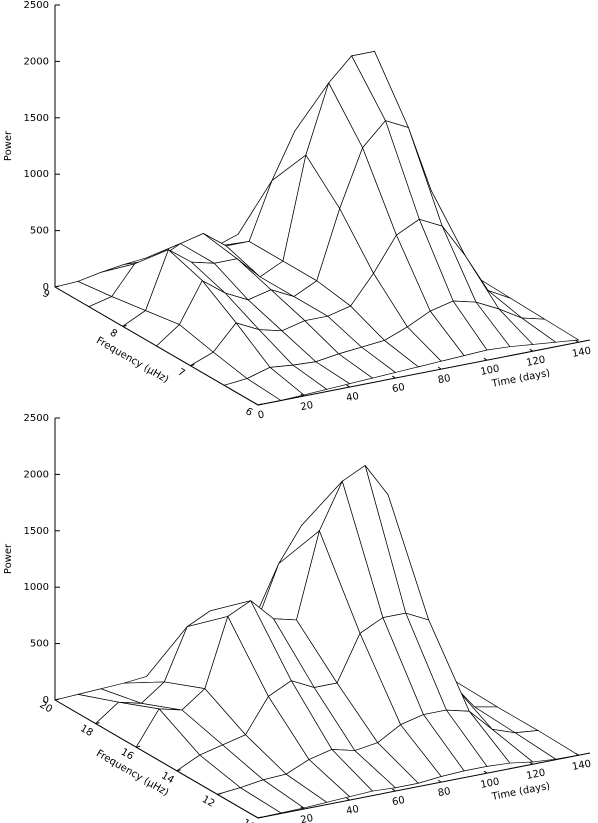 Image resolution: width=598 pixels, height=823 pixels. What do you see at coordinates (248, 412) in the screenshot?
I see `y-tick-label: 6` at bounding box center [248, 412].